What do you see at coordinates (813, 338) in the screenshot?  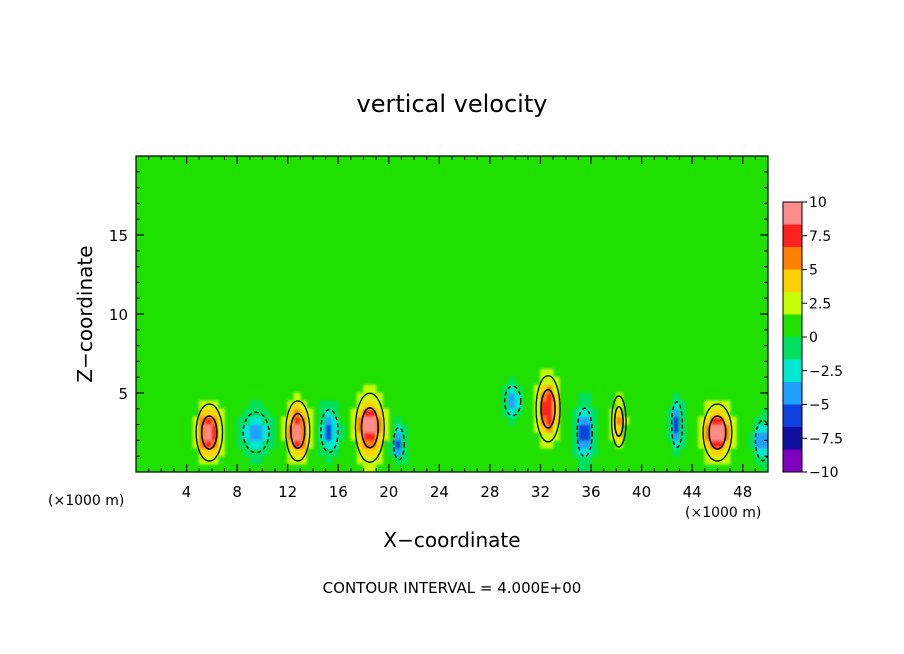 I see `colorbar-tick-label: 0` at bounding box center [813, 338].